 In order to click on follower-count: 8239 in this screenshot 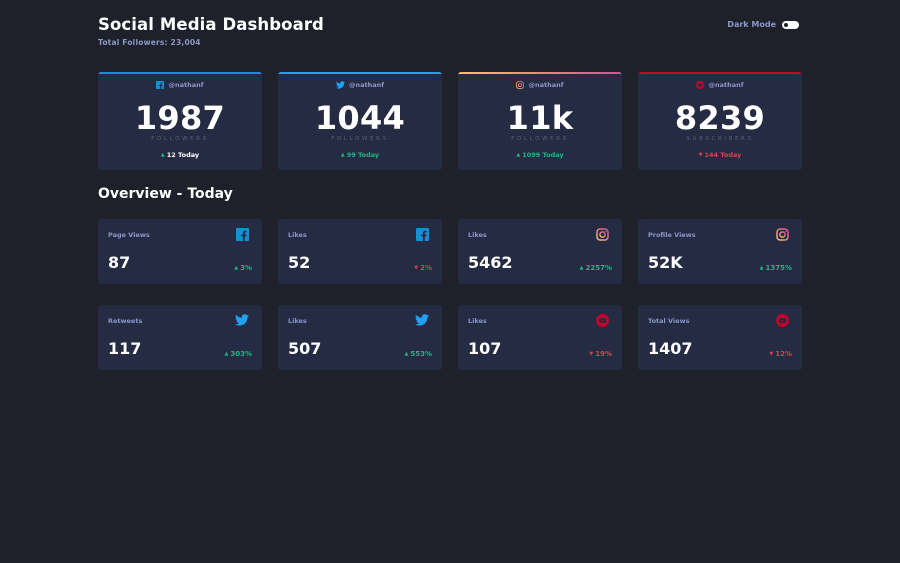, I will do `click(720, 118)`.